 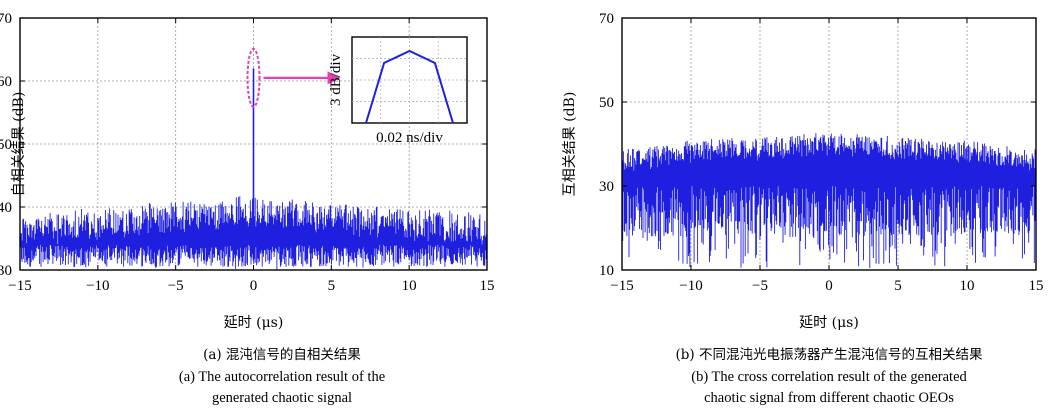 What do you see at coordinates (6, 208) in the screenshot?
I see `y-tick-label: 40` at bounding box center [6, 208].